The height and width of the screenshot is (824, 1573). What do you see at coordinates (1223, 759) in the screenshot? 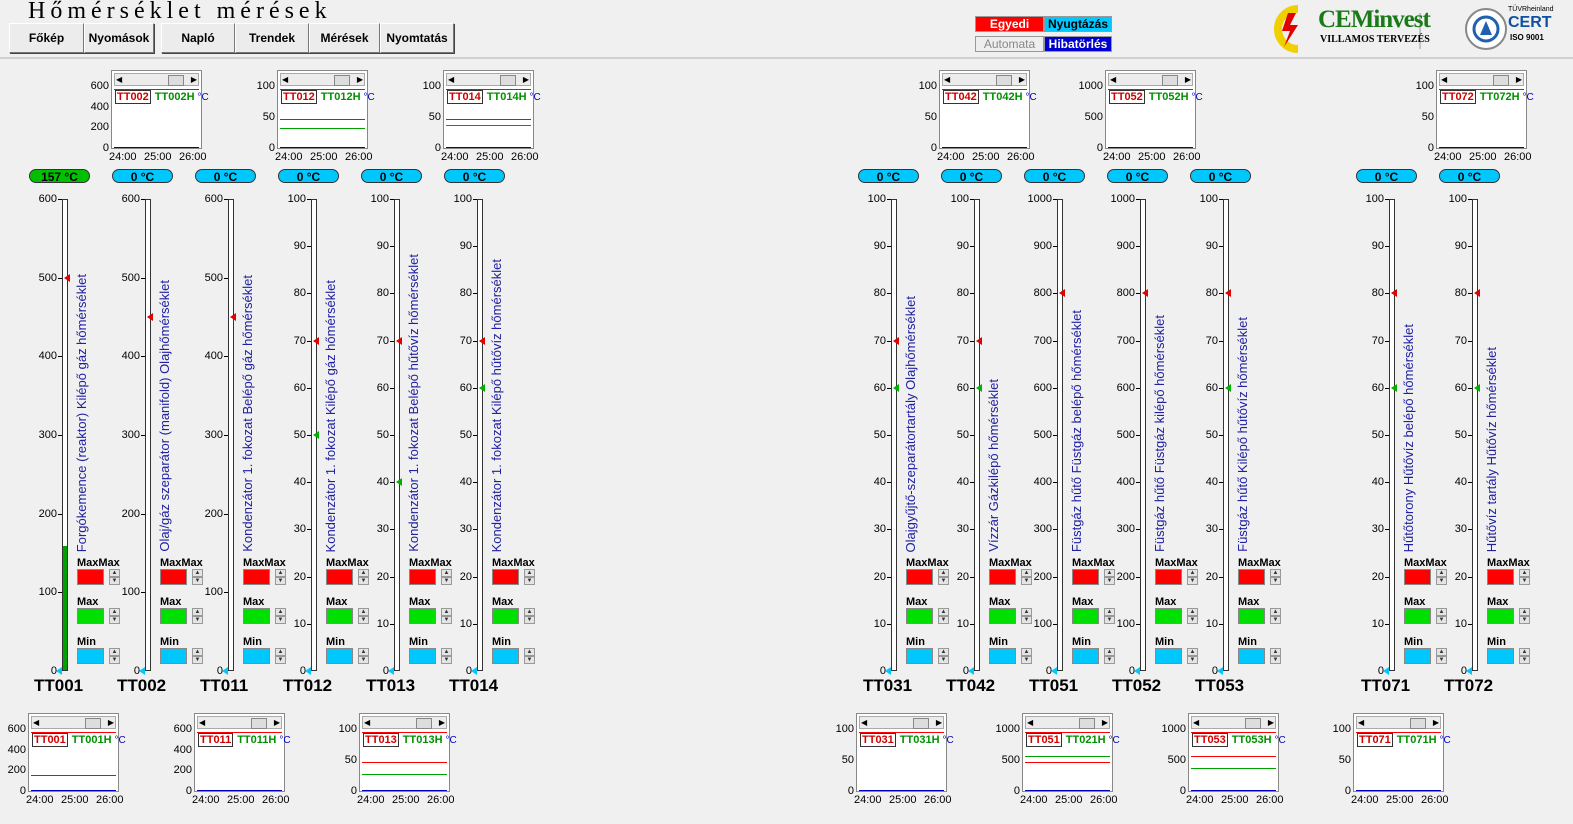
I see `trend-chart-tt053: ◀ ▶ TT053 TT053H °C 1000 500 0 24:00 25:00 26:00` at bounding box center [1223, 759].